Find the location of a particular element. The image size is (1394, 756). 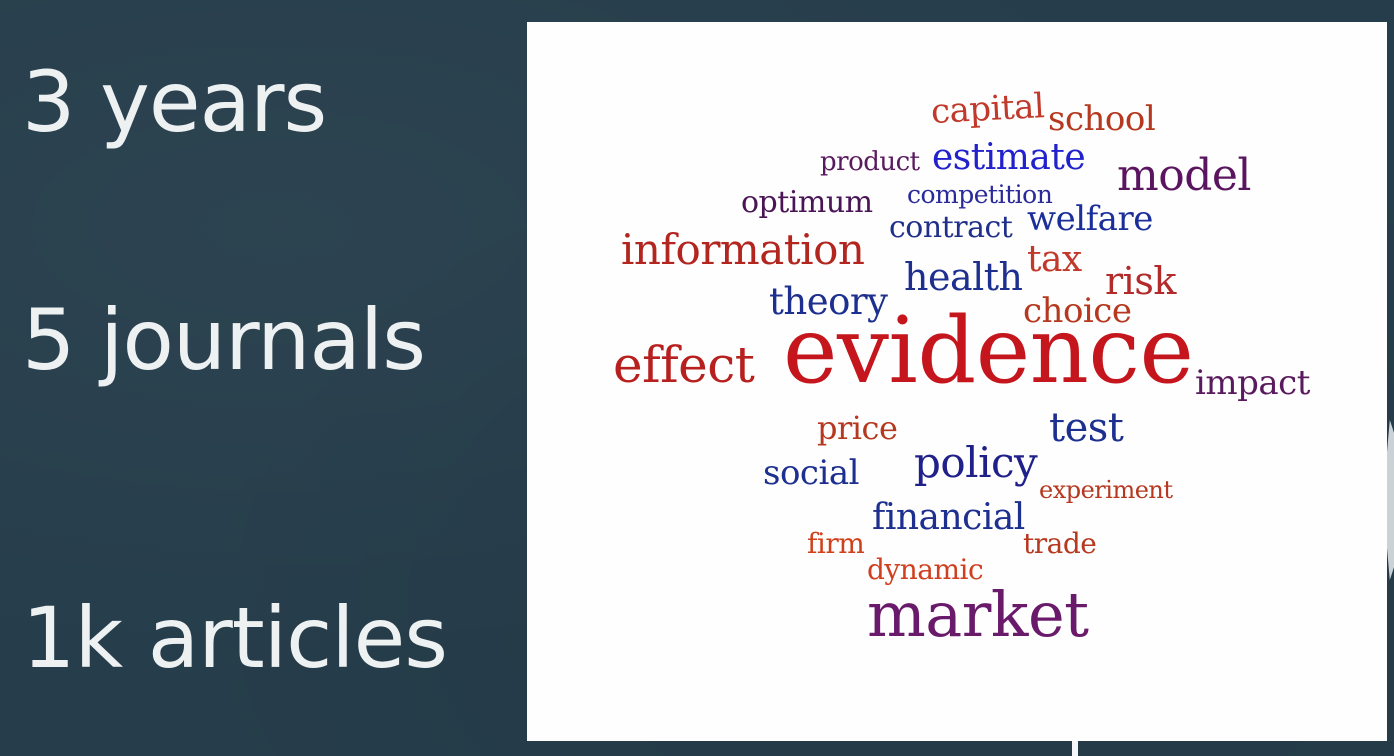

word-cloud-word-effect: effect is located at coordinates (684, 365).